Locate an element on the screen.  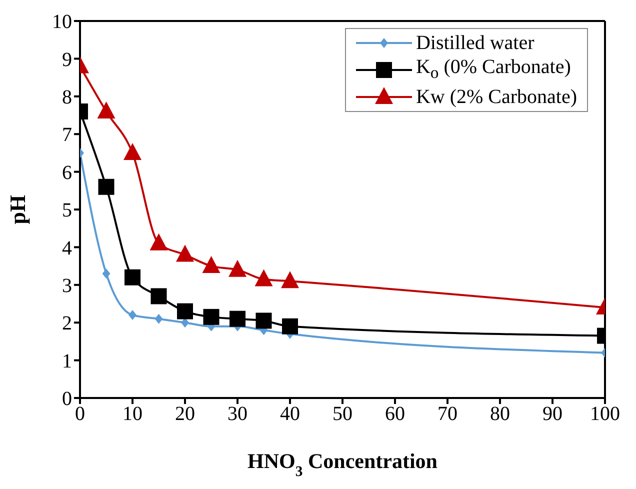
x-tick-label: 40 is located at coordinates (290, 414).